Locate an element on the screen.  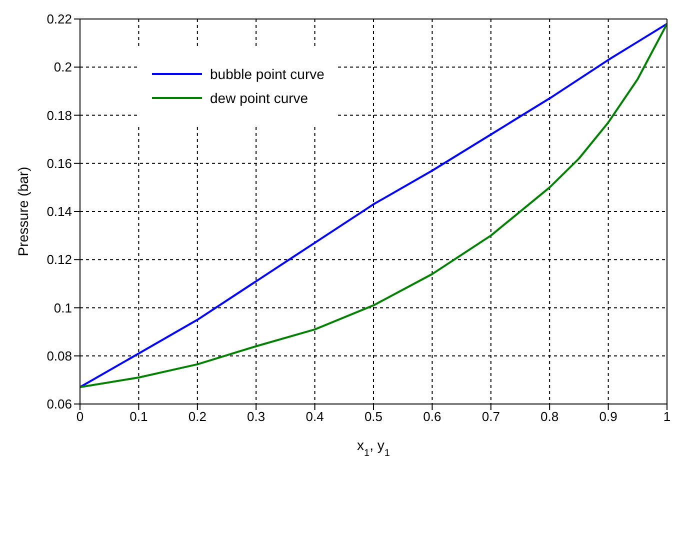
legend-label: bubble point curve is located at coordinates (267, 74).